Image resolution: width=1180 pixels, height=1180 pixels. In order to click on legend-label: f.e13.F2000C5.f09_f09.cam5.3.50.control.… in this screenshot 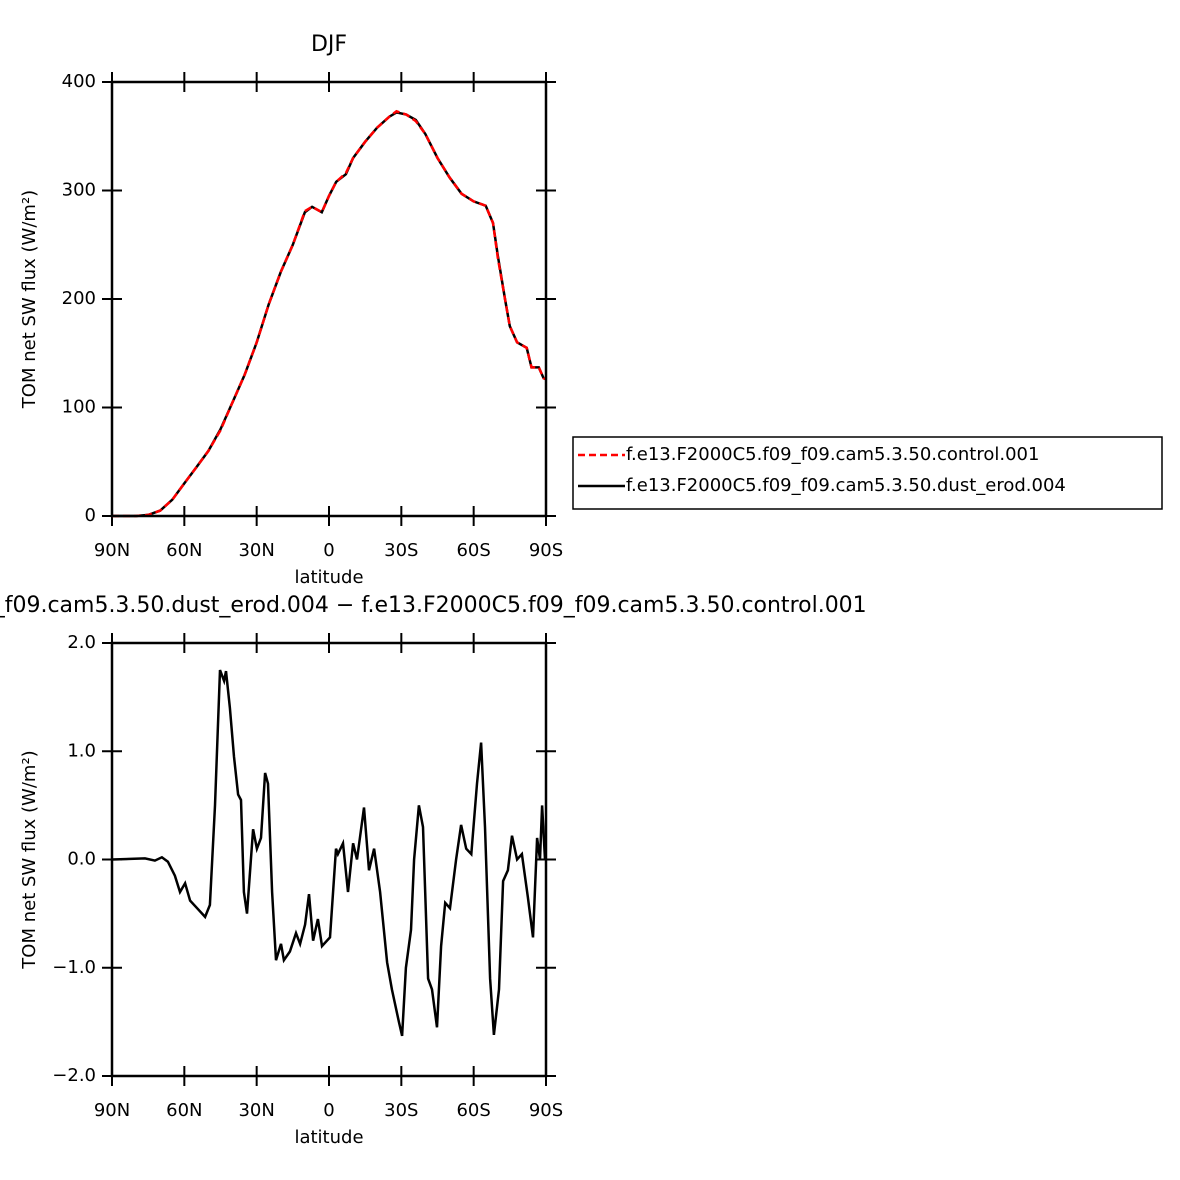, I will do `click(832, 454)`.